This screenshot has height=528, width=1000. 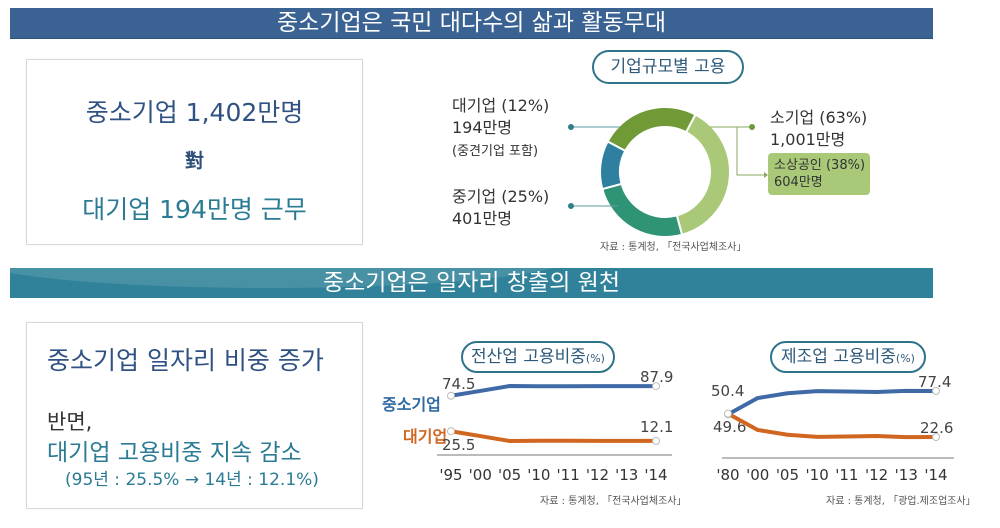 I want to click on donut-source-note: 자료 : 통계청, 「전국사업체조사」, so click(x=673, y=247).